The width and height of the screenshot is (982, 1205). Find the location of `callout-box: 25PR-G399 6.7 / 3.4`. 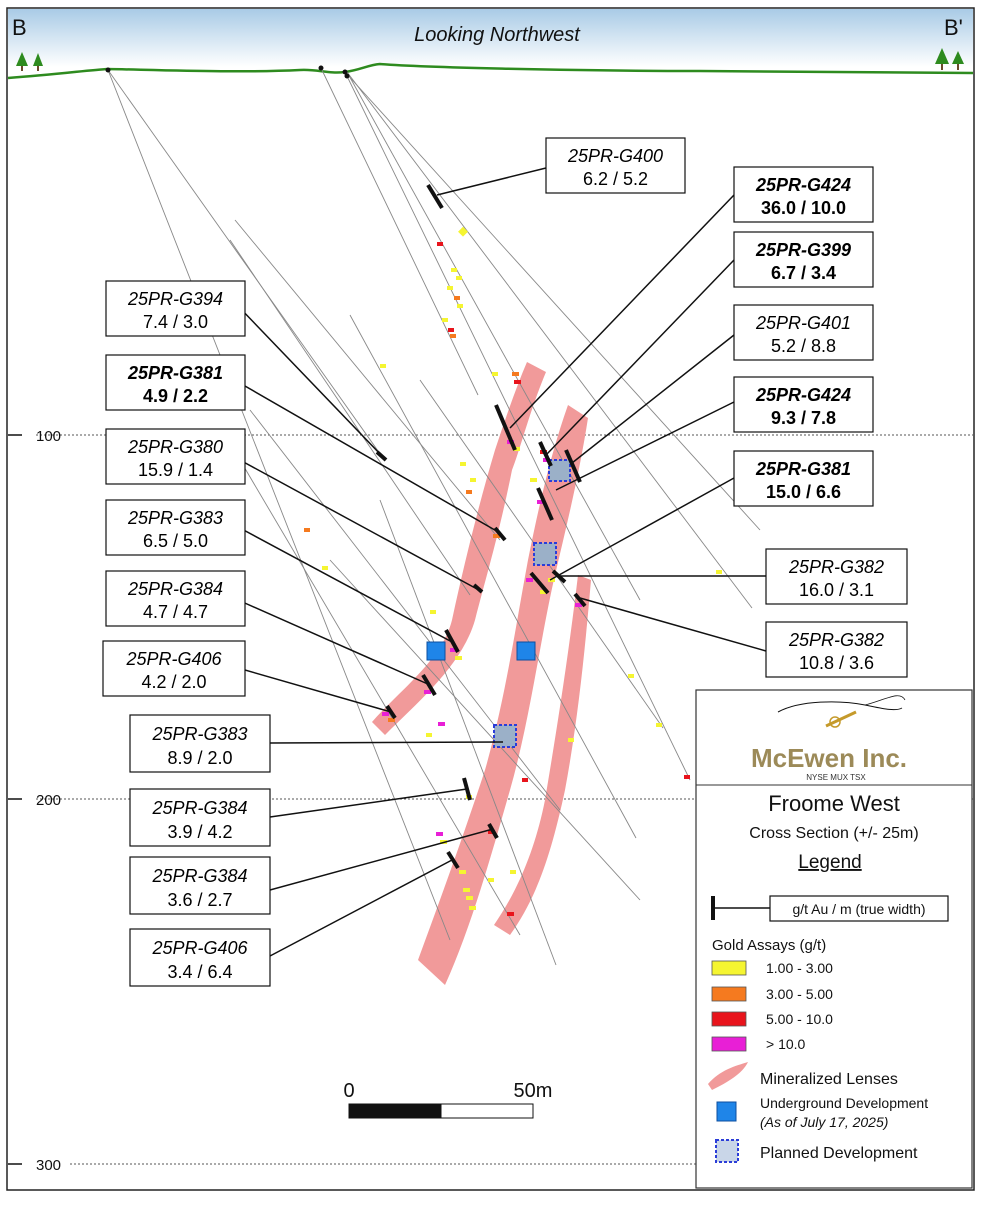

callout-box: 25PR-G399 6.7 / 3.4 is located at coordinates (803, 259).